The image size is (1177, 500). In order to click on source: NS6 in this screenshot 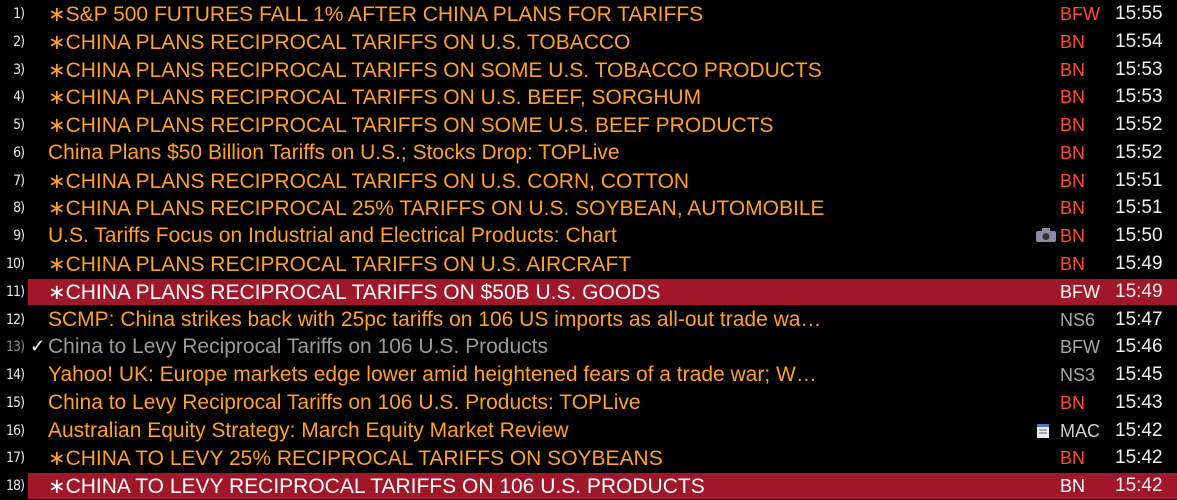, I will do `click(1078, 319)`.